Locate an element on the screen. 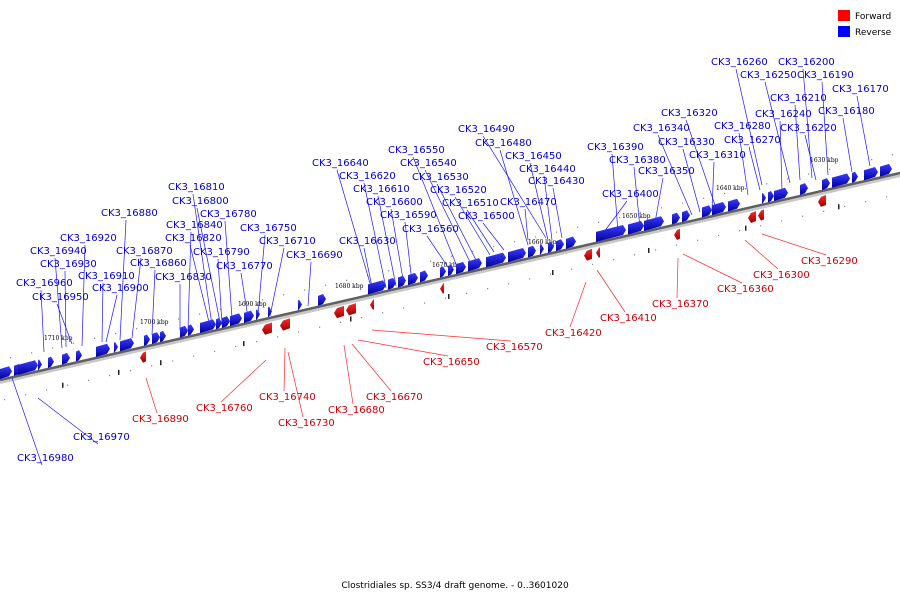  gene-label-ck3-16780: CK3_16780 is located at coordinates (228, 214).